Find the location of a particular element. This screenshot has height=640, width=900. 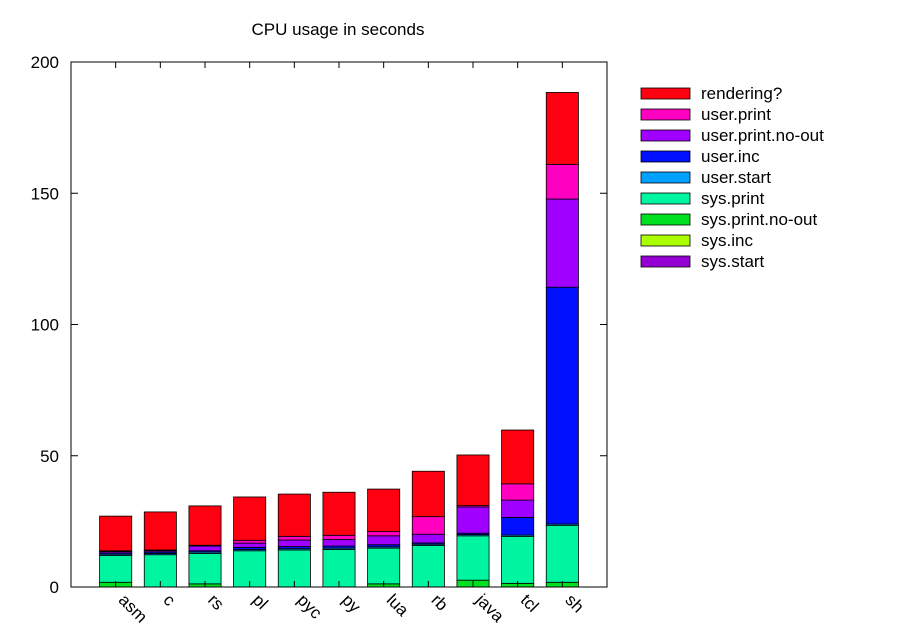

x-tick-label: lua is located at coordinates (398, 605).